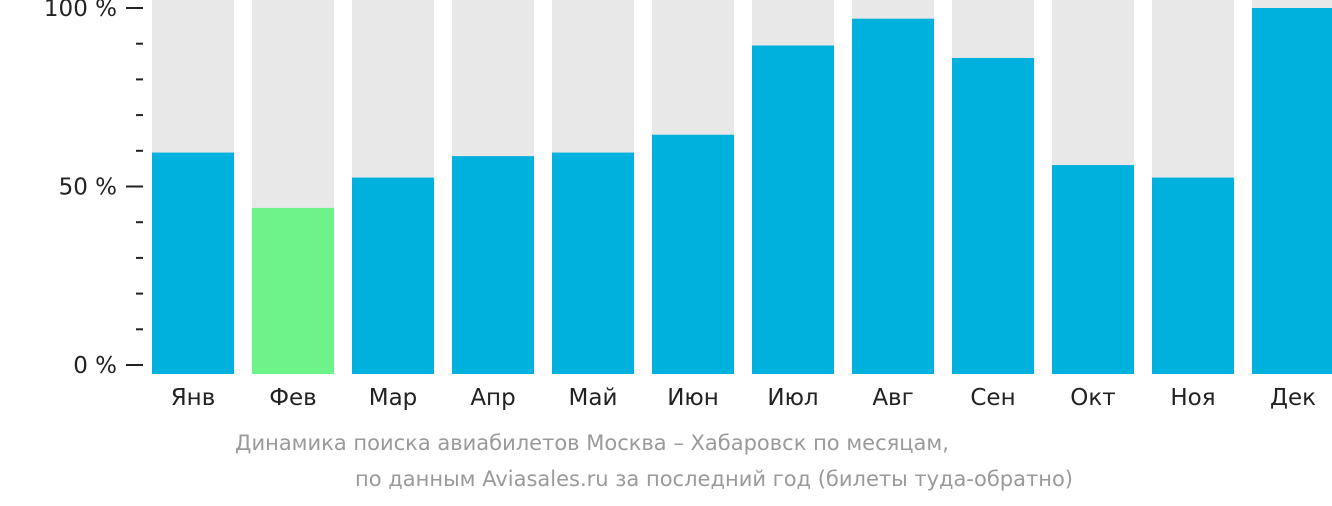  Describe the element at coordinates (593, 398) in the screenshot. I see `x-tick-label-month-5: Май` at that location.